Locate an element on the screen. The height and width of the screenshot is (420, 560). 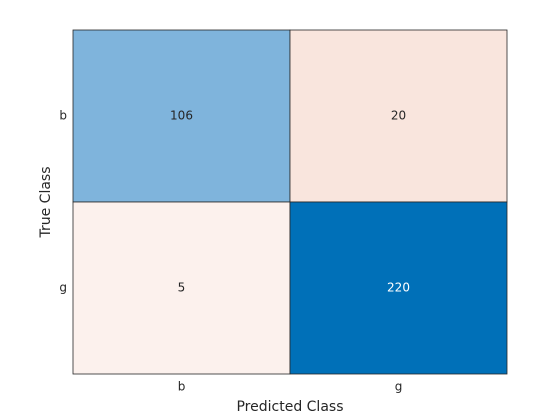
cell-value: 5 is located at coordinates (182, 288).